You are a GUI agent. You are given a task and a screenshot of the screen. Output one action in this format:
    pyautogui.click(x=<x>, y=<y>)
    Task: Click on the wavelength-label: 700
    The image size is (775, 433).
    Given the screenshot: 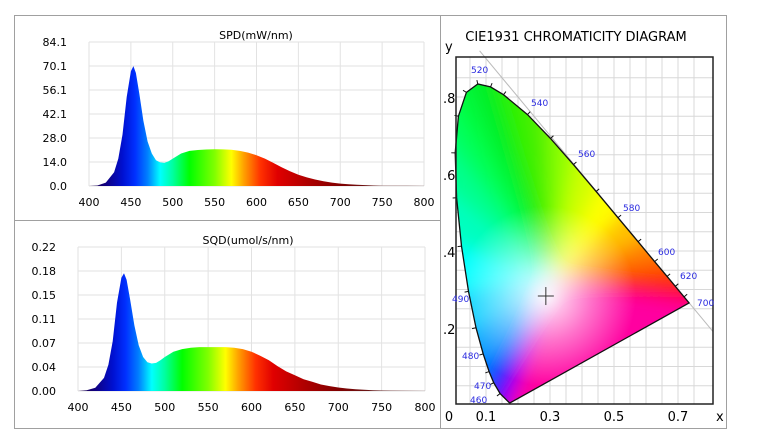 What is the action you would take?
    pyautogui.click(x=705, y=304)
    